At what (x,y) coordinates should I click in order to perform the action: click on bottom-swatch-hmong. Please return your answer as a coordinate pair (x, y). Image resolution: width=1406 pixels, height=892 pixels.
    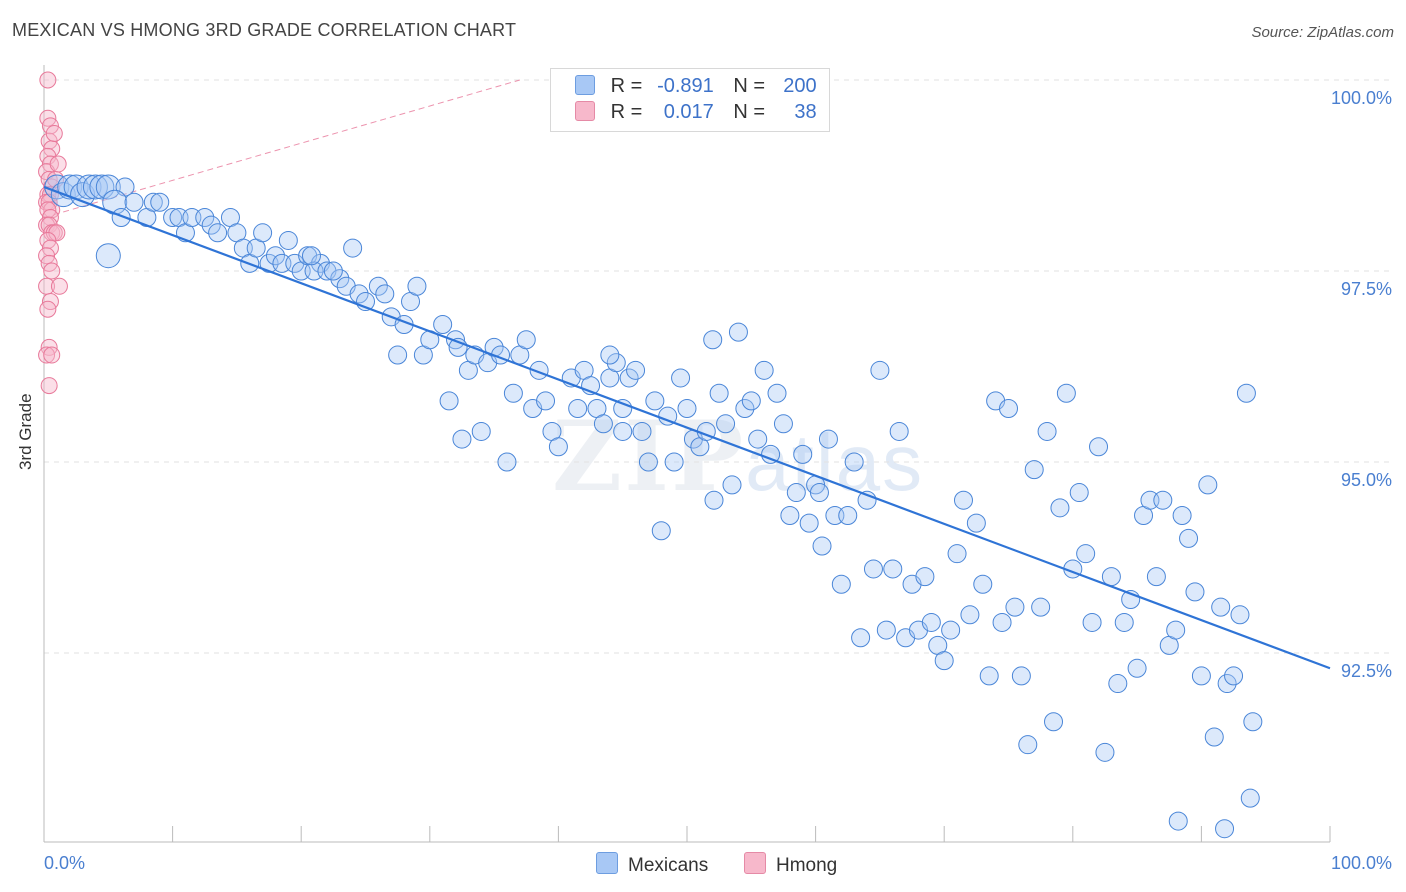
    Looking at the image, I should click on (755, 863).